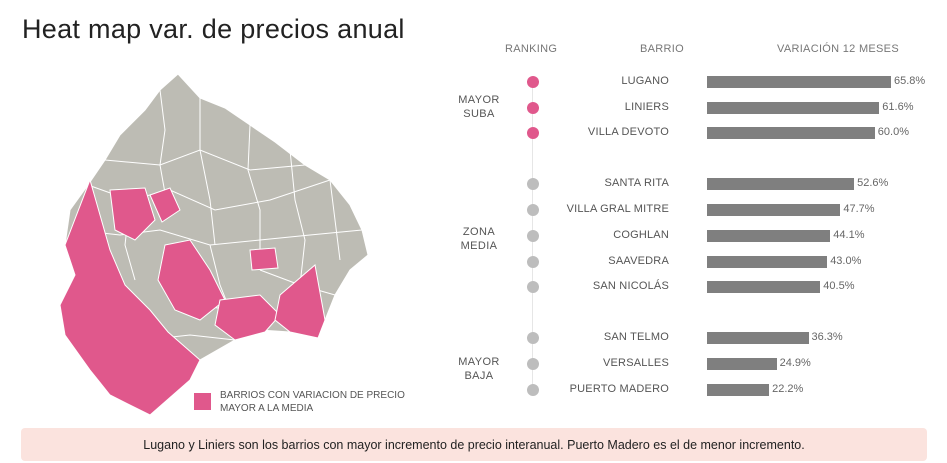  Describe the element at coordinates (479, 232) in the screenshot. I see `group-label-line: ZONA` at that location.